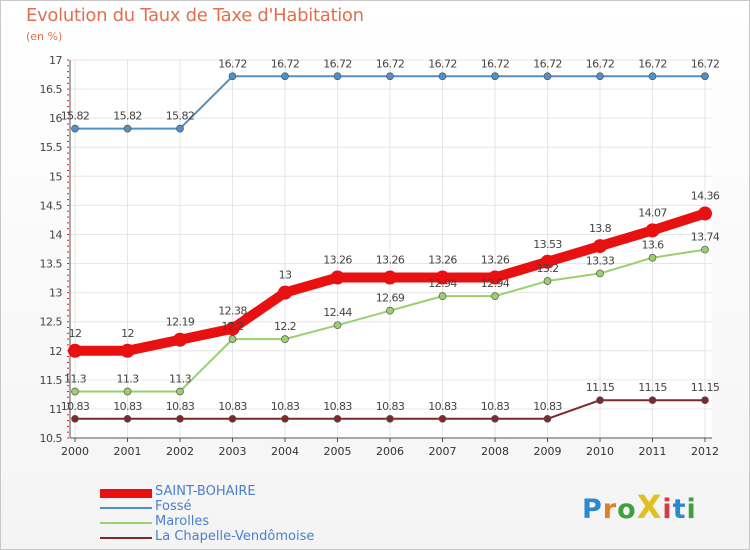 This screenshot has width=750, height=550. What do you see at coordinates (639, 507) in the screenshot?
I see `proxiti-logo: ProXiti` at bounding box center [639, 507].